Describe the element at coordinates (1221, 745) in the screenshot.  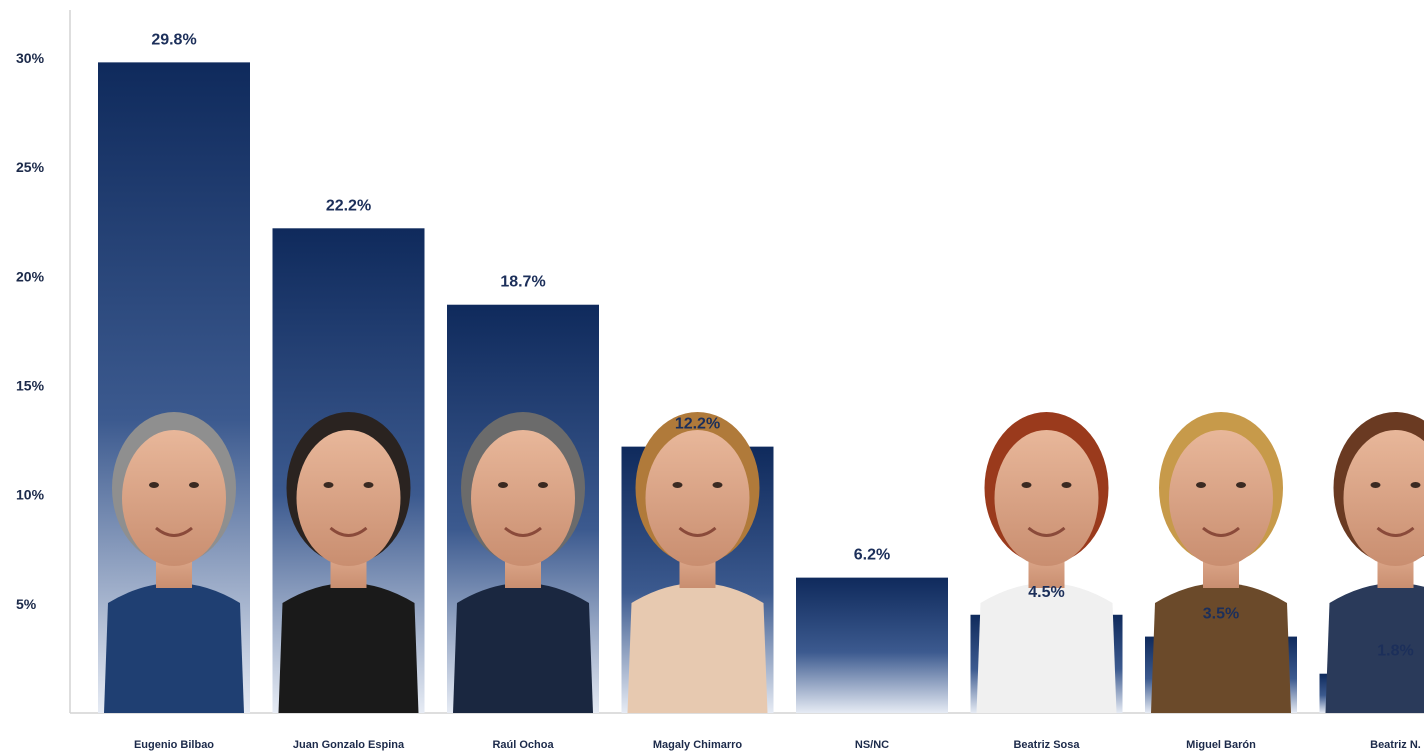
I see `category-label: Miguel Barón` at that location.